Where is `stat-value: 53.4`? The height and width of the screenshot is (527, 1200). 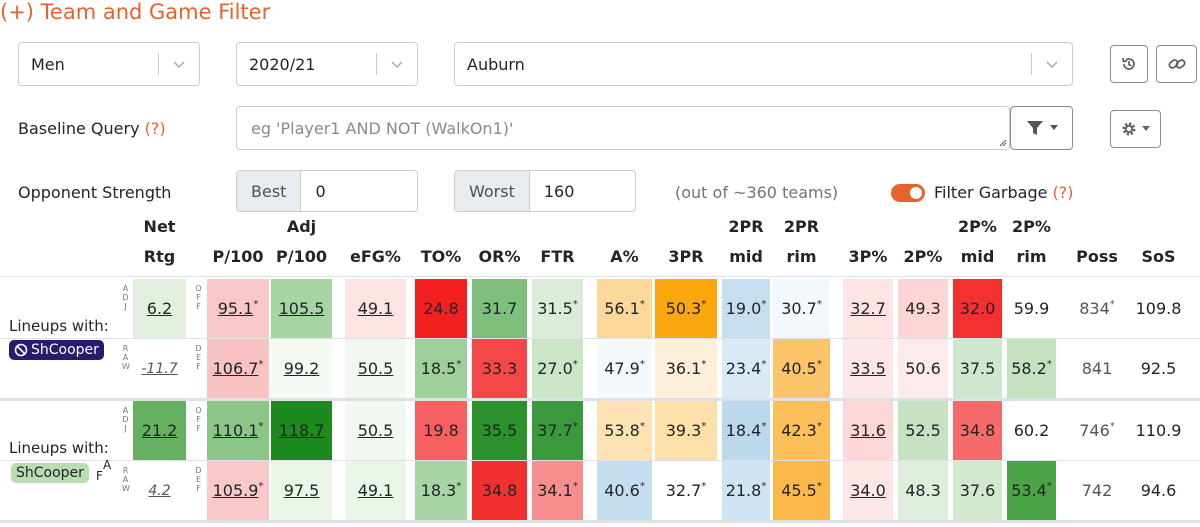
stat-value: 53.4 is located at coordinates (1029, 490).